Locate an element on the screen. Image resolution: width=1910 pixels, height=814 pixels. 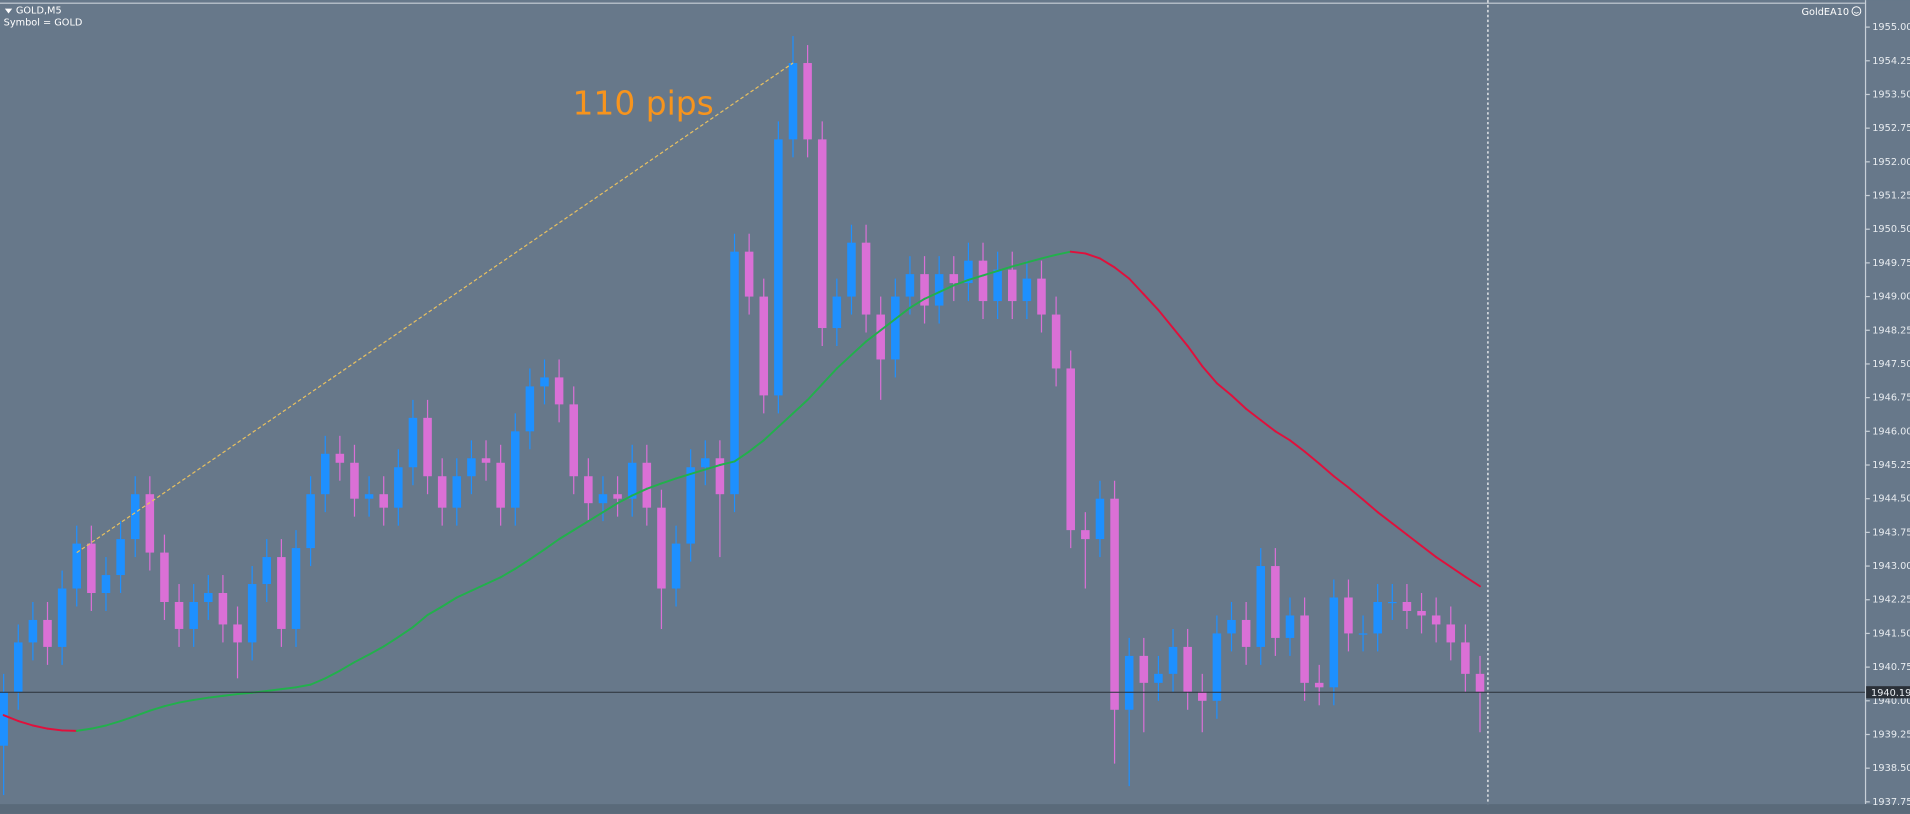
menu-arrow is located at coordinates (8, 11).